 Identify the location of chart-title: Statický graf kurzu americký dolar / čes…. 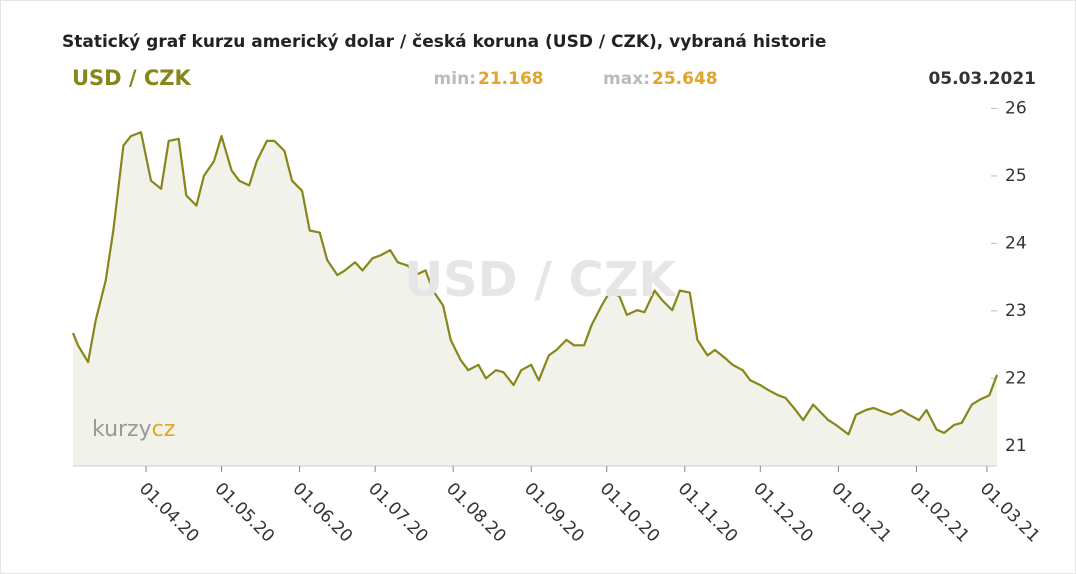
(444, 42).